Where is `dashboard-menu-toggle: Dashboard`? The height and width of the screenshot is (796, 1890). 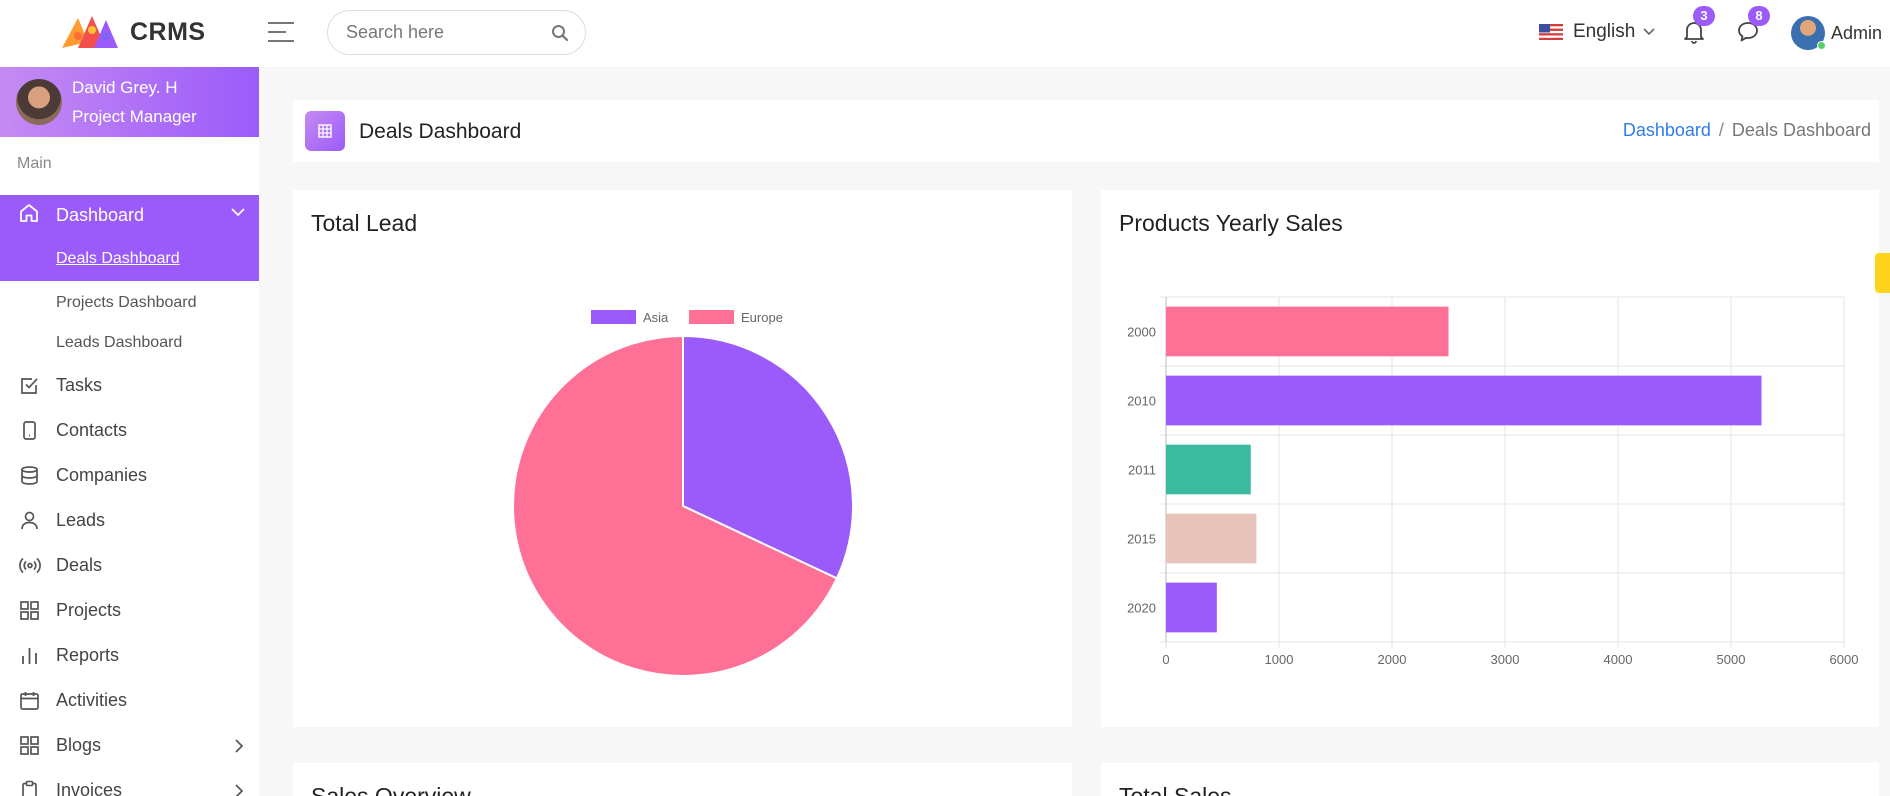
dashboard-menu-toggle: Dashboard is located at coordinates (129, 215).